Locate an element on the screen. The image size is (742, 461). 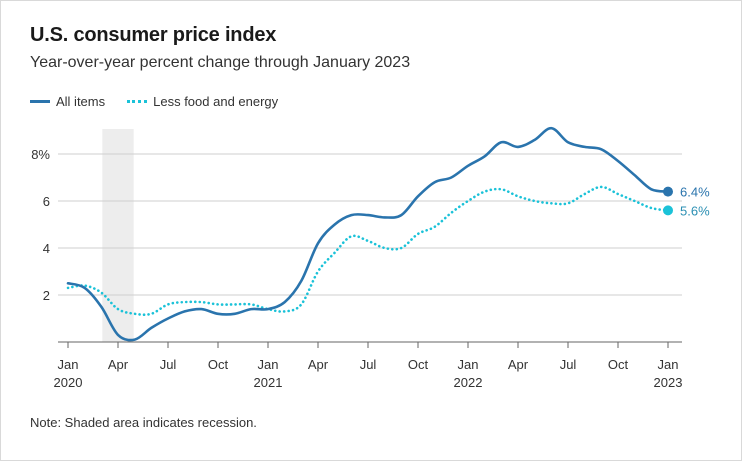
x-tick-year-label: 2020 is located at coordinates (68, 382).